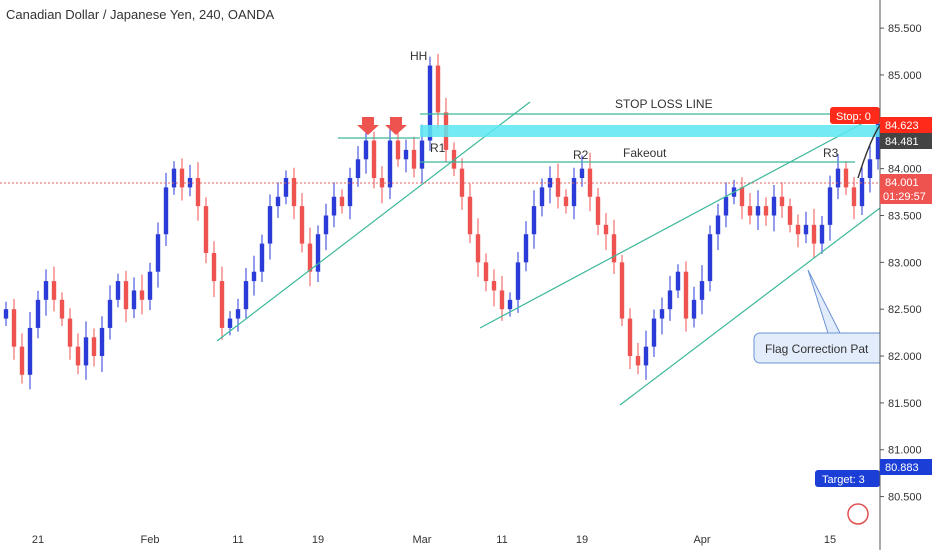  Describe the element at coordinates (902, 183) in the screenshot. I see `last-price-tag-text: 84.001` at that location.